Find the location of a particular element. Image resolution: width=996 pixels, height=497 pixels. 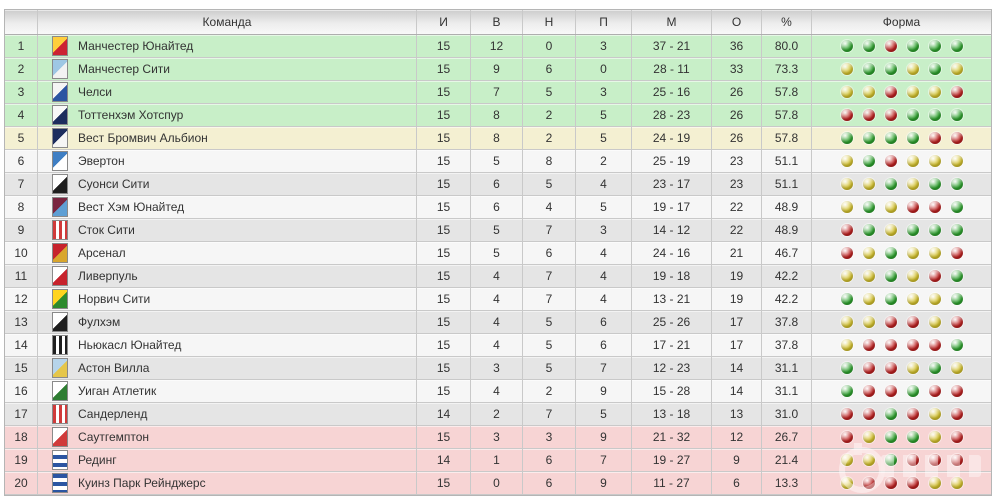

rank: 18 is located at coordinates (21, 437).